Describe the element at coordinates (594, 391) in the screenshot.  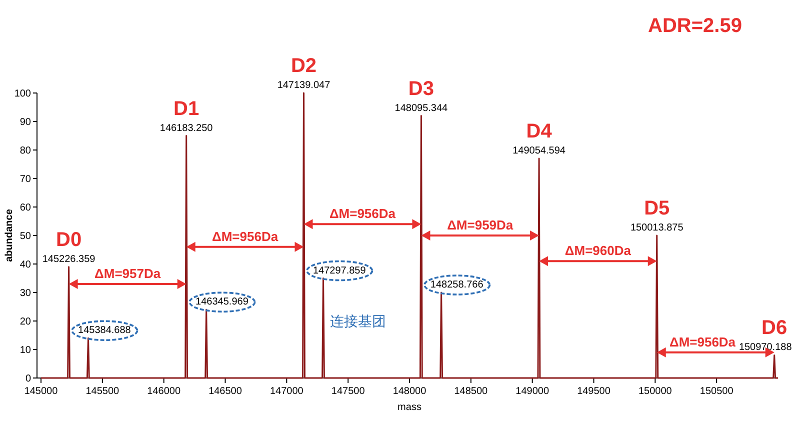
I see `x-tick-label: 149500` at that location.